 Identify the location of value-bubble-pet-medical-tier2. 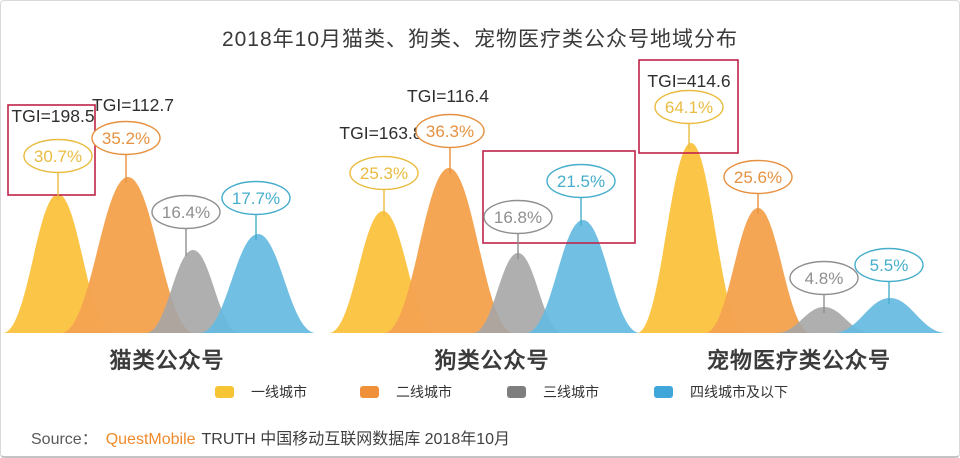
(758, 177).